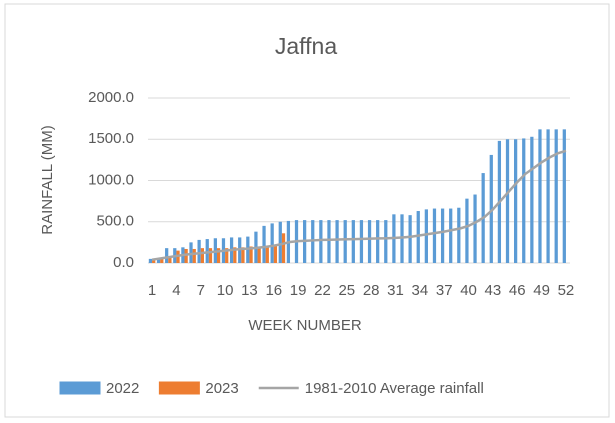 The image size is (615, 423). Describe the element at coordinates (298, 290) in the screenshot. I see `x-tick-label: 19` at that location.